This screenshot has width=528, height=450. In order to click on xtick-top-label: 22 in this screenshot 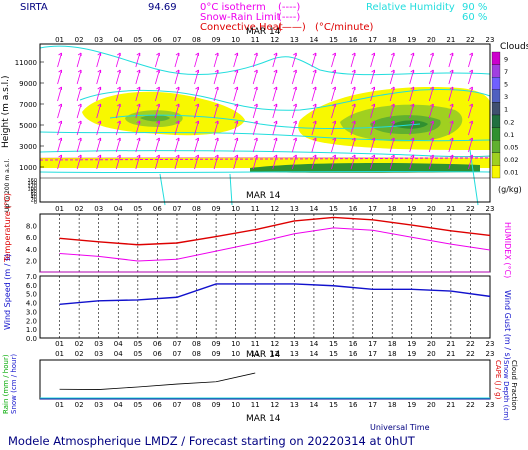, I will do `click(470, 40)`.